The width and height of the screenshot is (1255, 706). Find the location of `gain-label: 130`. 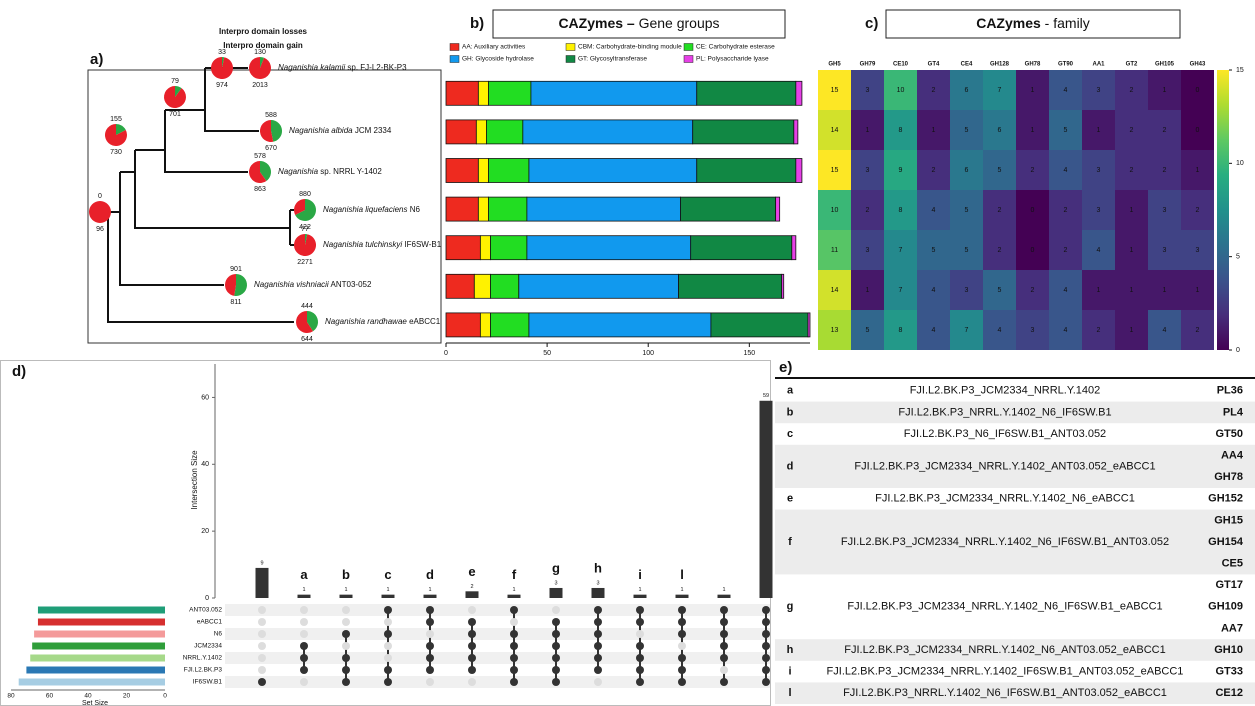

gain-label: 130 is located at coordinates (260, 52).